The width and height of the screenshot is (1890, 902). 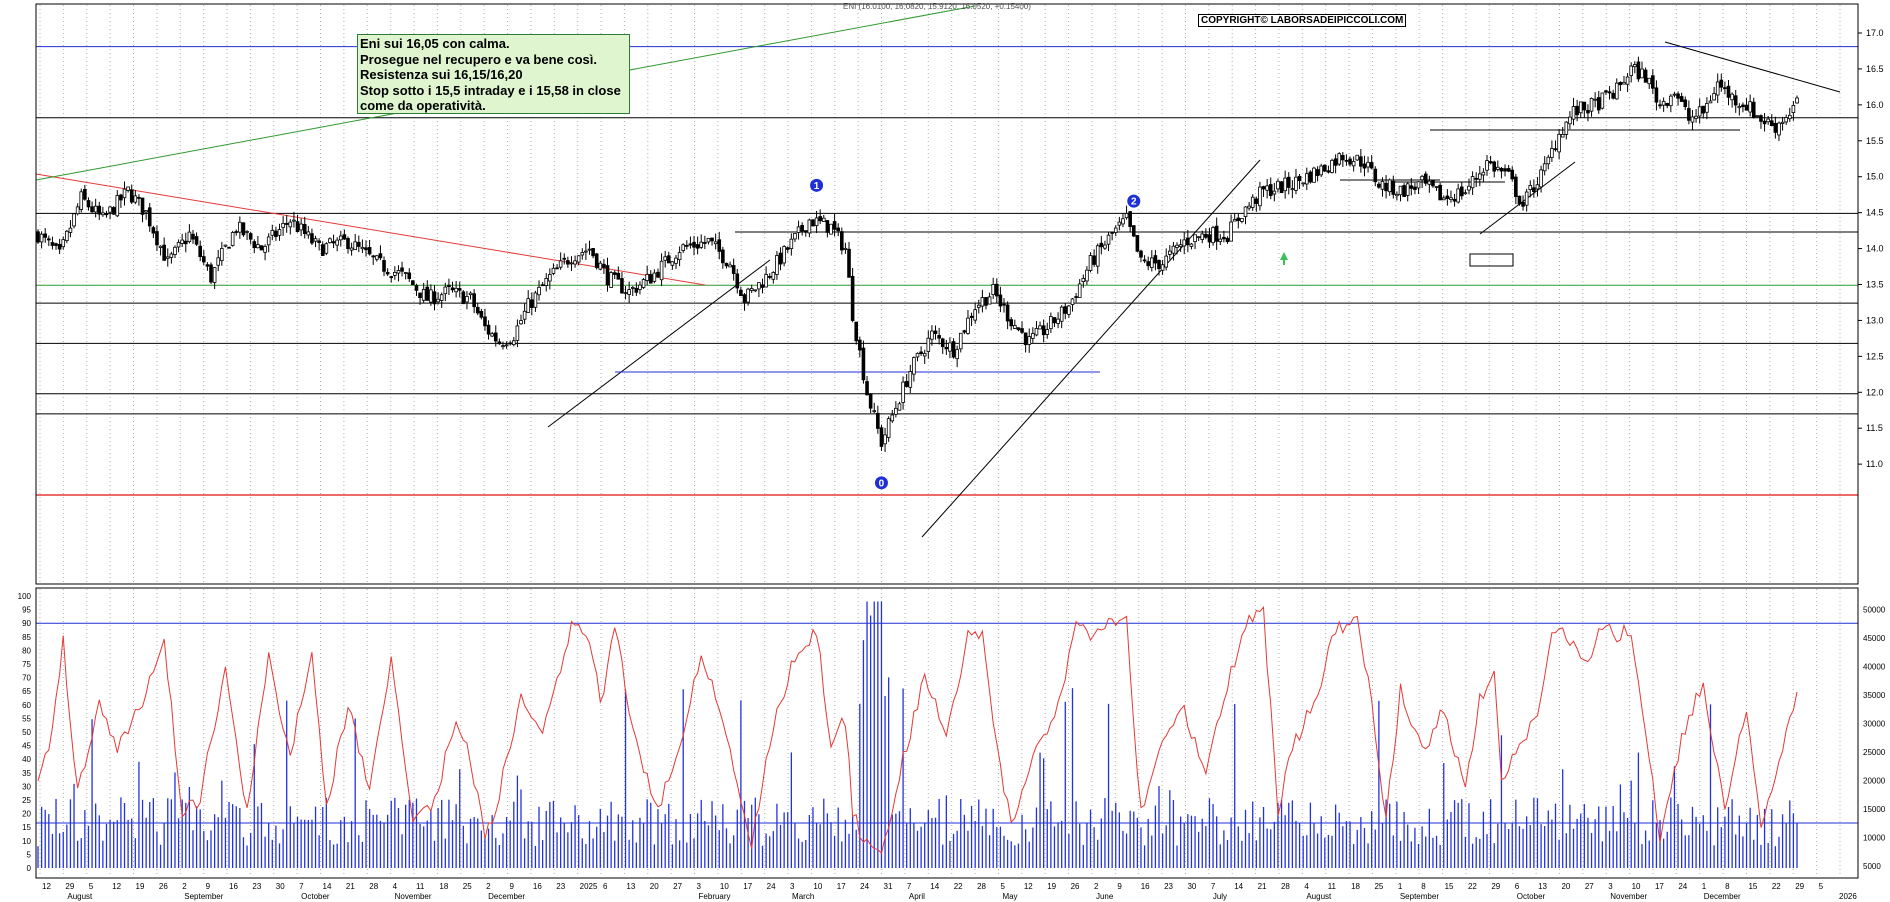 What do you see at coordinates (864, 886) in the screenshot?
I see `x-tick-label: 24` at bounding box center [864, 886].